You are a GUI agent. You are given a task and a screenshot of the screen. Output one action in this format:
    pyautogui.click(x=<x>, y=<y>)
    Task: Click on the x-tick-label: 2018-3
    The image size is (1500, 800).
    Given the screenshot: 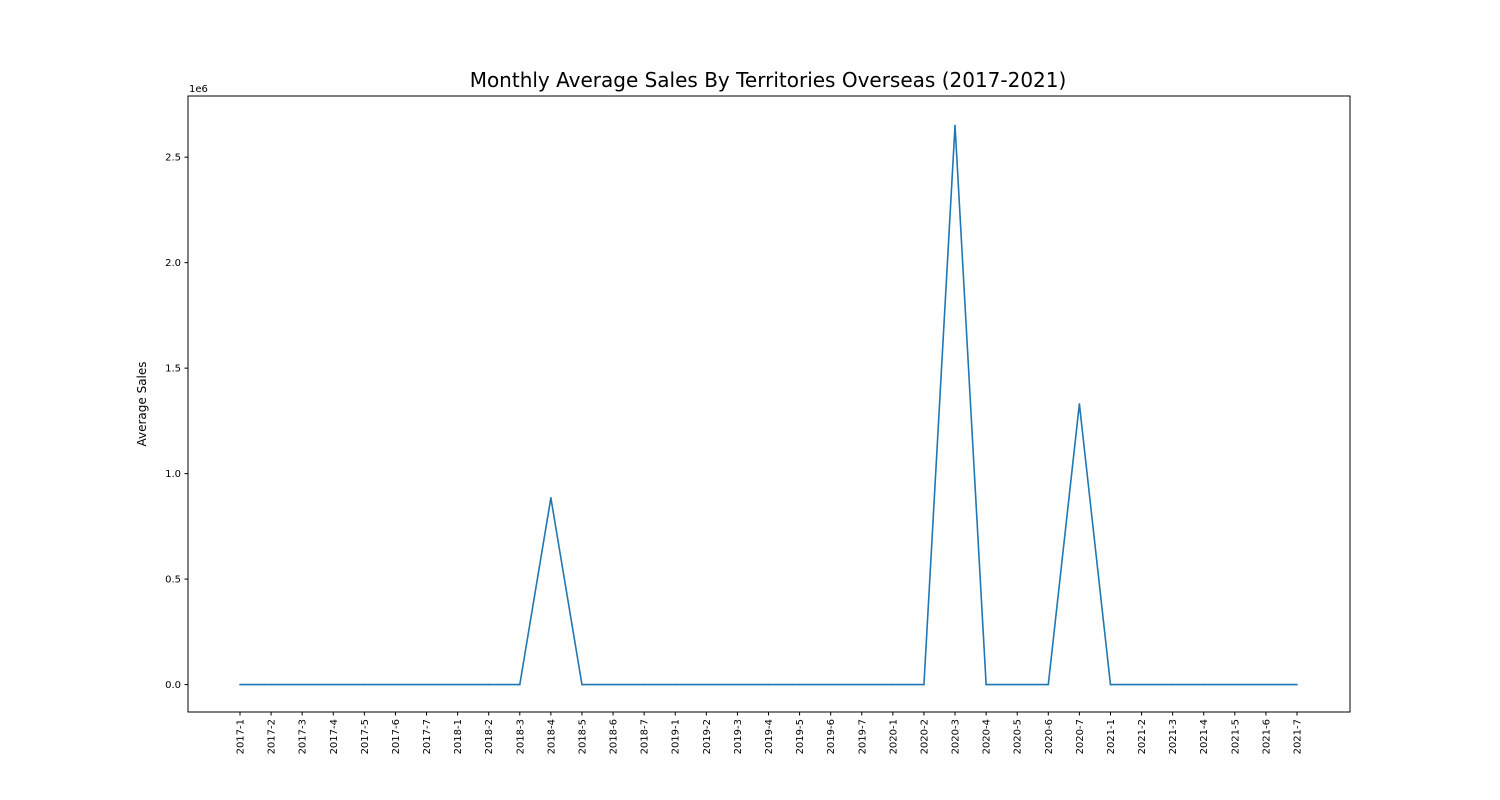 What is the action you would take?
    pyautogui.click(x=520, y=736)
    